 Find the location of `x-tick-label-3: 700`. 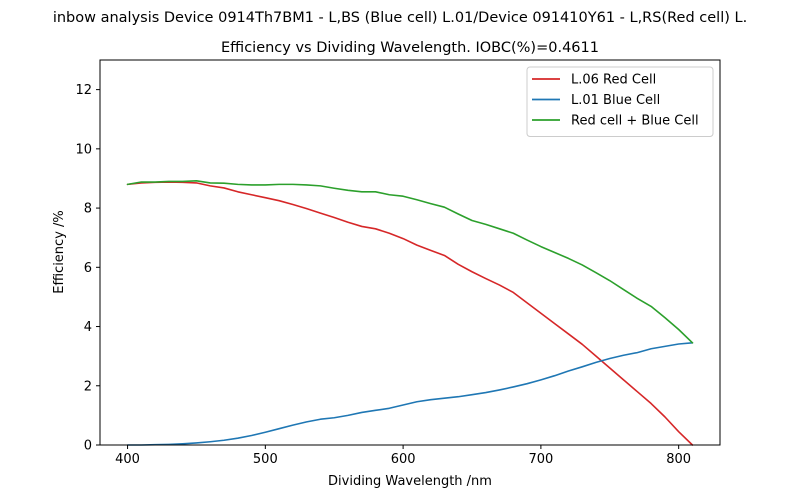

x-tick-label-3: 700 is located at coordinates (540, 459).